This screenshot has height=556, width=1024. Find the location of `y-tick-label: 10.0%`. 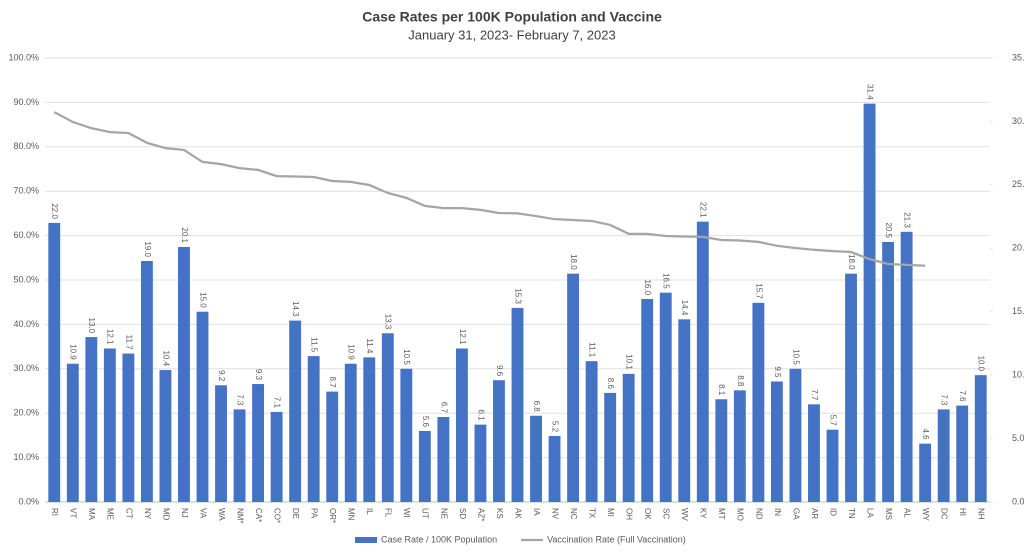

y-tick-label: 10.0% is located at coordinates (26, 457).